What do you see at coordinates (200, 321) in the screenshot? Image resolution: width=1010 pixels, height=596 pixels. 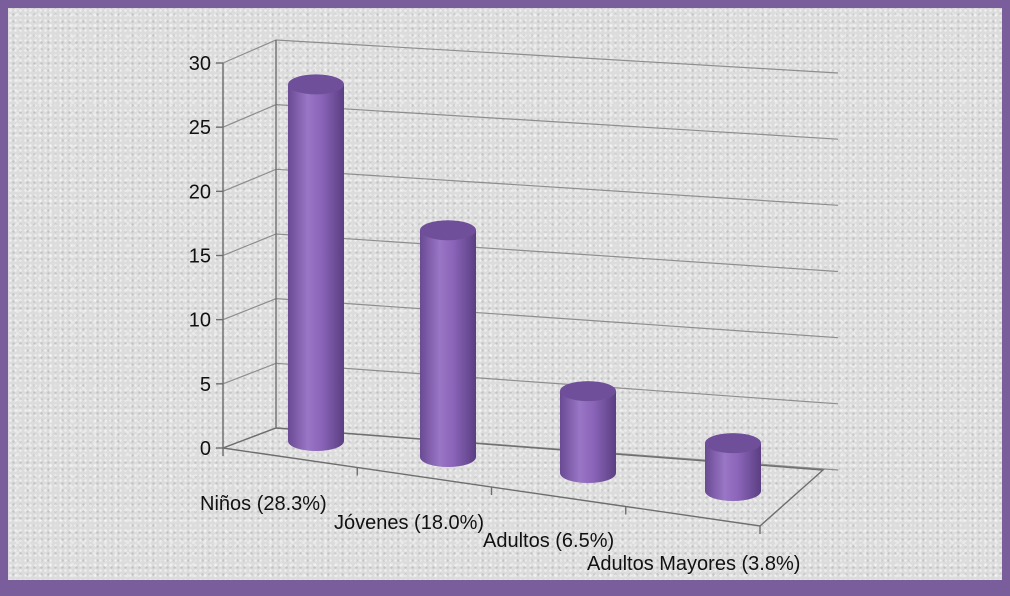 I see `y-tick-label: 10` at bounding box center [200, 321].